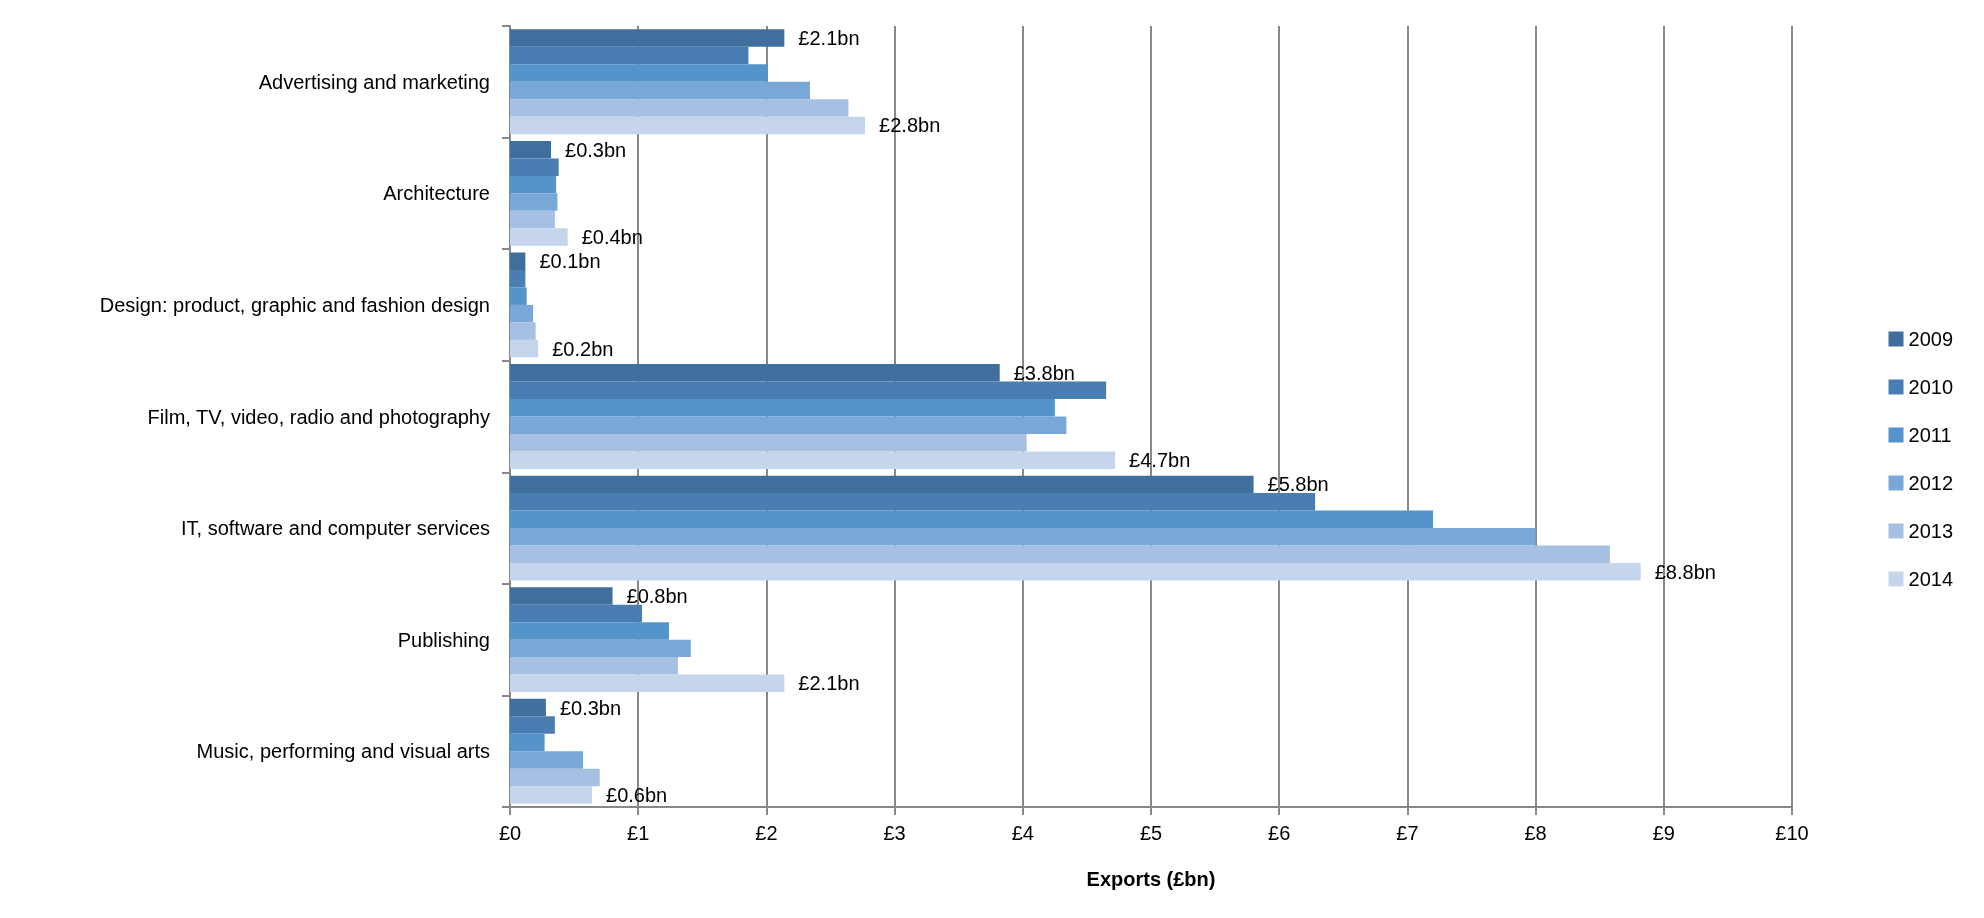 The height and width of the screenshot is (918, 1984). What do you see at coordinates (1151, 833) in the screenshot?
I see `x-tick-label: £5` at bounding box center [1151, 833].